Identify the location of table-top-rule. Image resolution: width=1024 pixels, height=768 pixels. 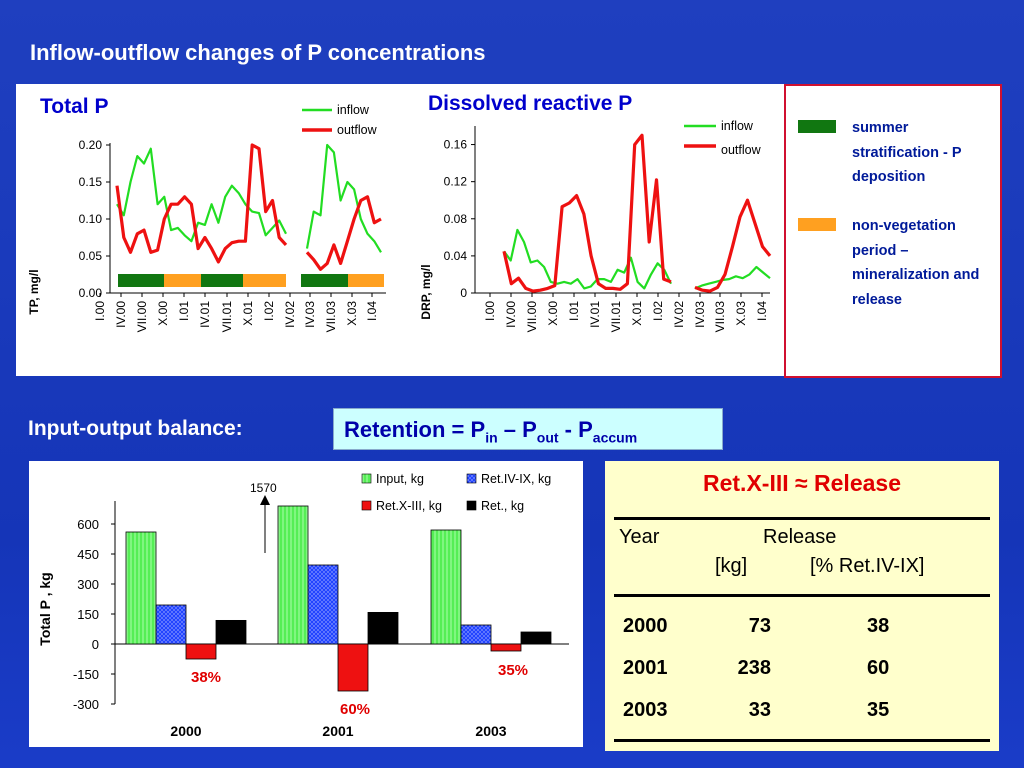
(802, 518).